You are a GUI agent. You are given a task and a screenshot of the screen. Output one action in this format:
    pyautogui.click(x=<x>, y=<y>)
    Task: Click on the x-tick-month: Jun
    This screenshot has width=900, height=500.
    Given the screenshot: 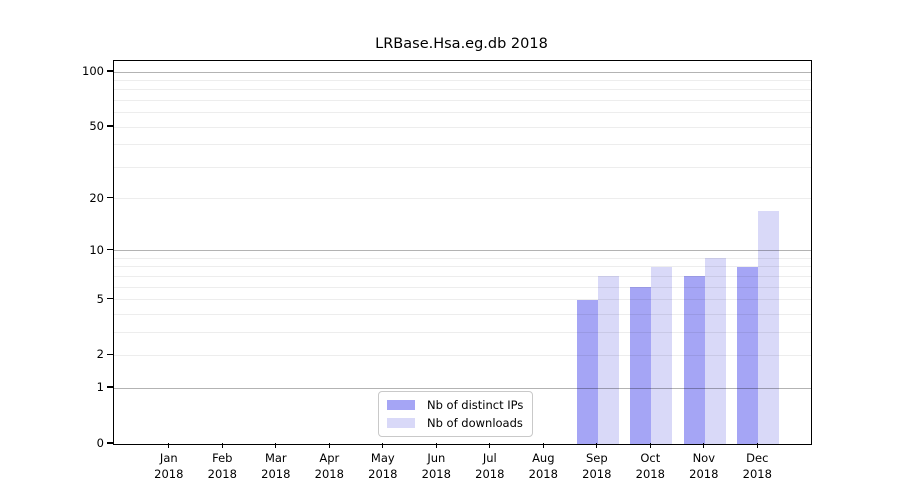 What is the action you would take?
    pyautogui.click(x=436, y=458)
    